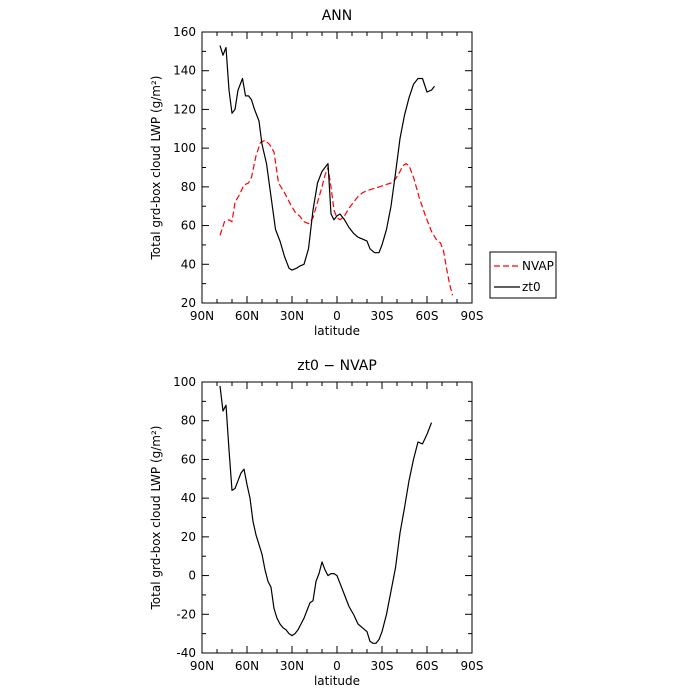  I want to click on legend-label: zt0, so click(531, 287).